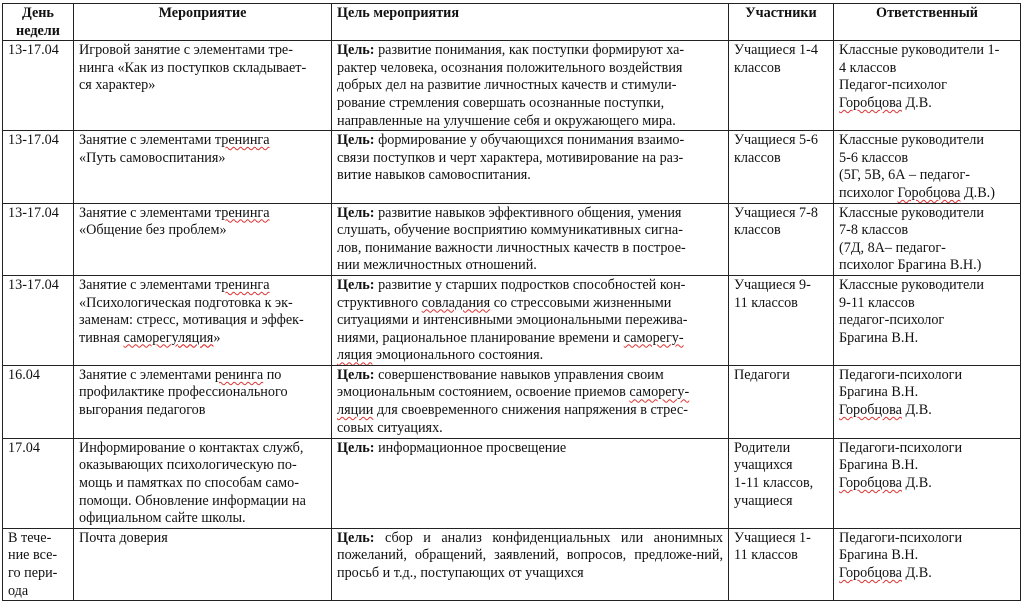 This screenshot has height=601, width=1024. I want to click on line-text: Родители, so click(762, 447).